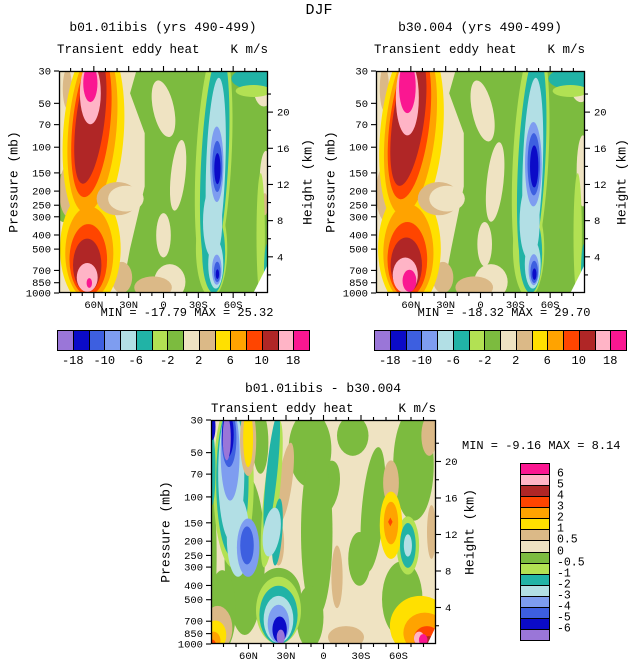 The image size is (638, 664). Describe the element at coordinates (448, 572) in the screenshot. I see `height-tick-label: 8` at that location.